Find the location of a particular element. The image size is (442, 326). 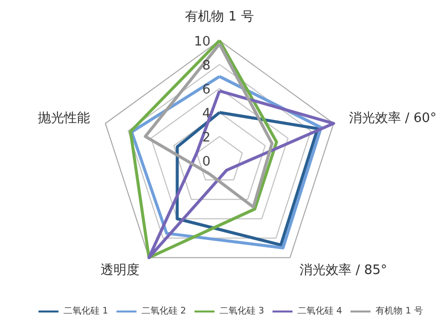

y-tick-label: 0 is located at coordinates (206, 162).